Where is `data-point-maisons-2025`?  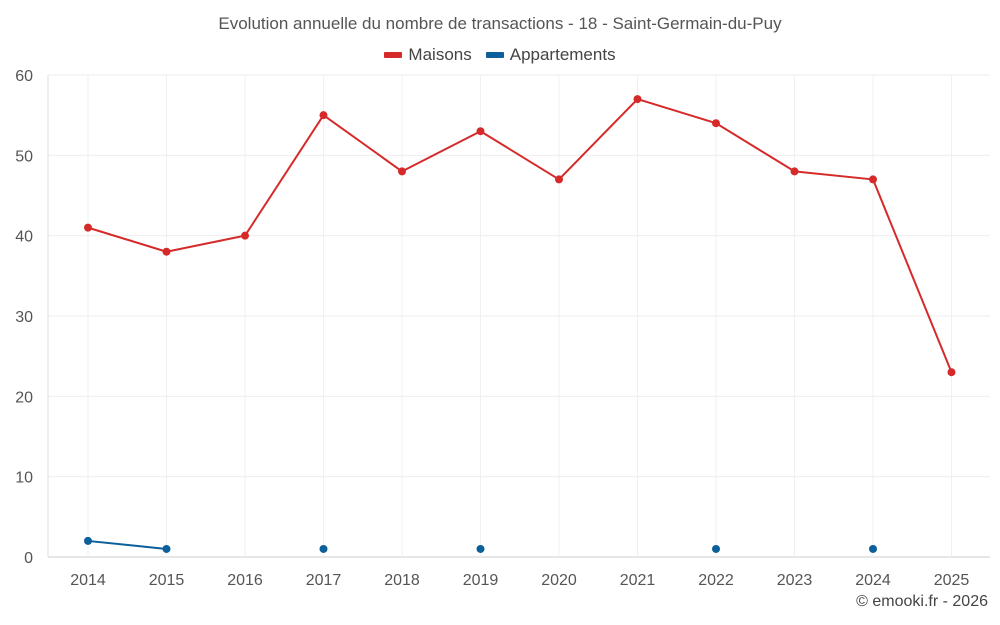
data-point-maisons-2025 is located at coordinates (951, 372).